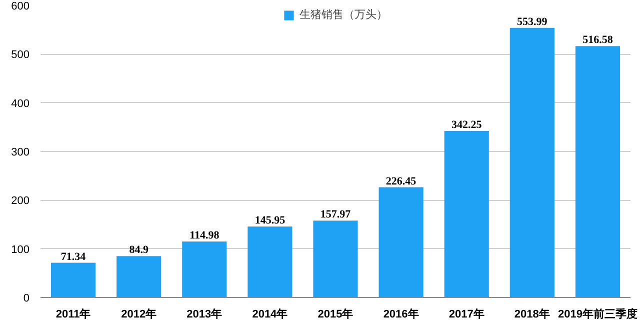 Image resolution: width=640 pixels, height=323 pixels. What do you see at coordinates (20, 6) in the screenshot?
I see `y-tick-label: 600` at bounding box center [20, 6].